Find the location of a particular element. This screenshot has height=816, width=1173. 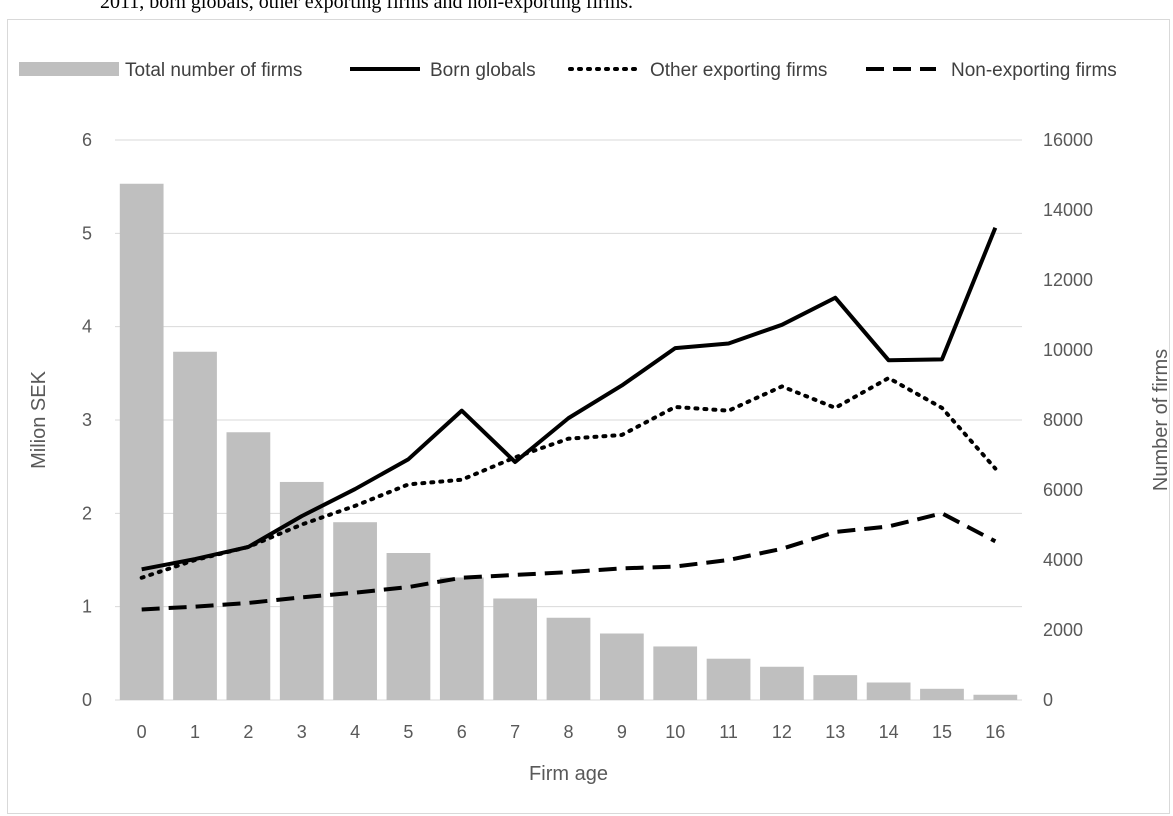

right-axis-ticks: 0 2000 4000 6000 8000 10000 12000 14000 16000 is located at coordinates (1068, 420).